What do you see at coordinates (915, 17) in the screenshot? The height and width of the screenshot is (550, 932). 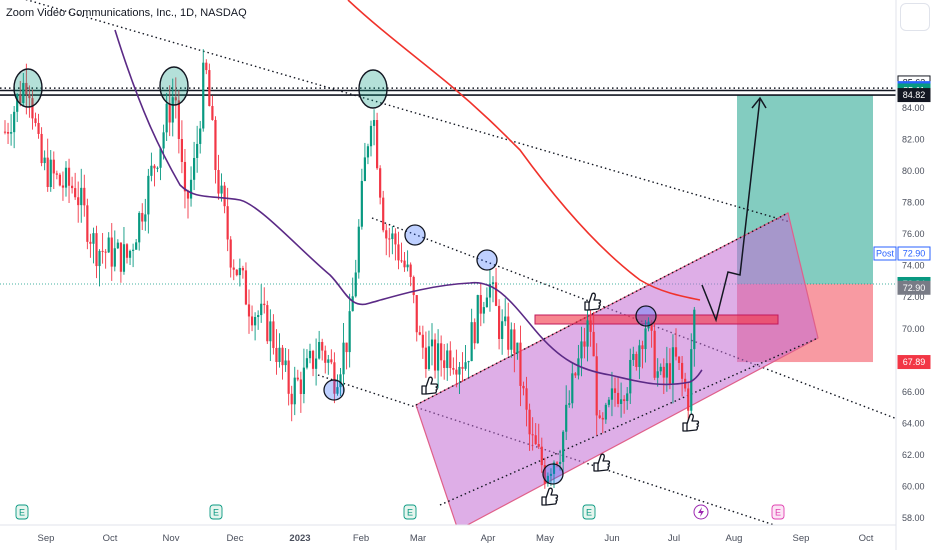 I see `chart-panel-button` at bounding box center [915, 17].